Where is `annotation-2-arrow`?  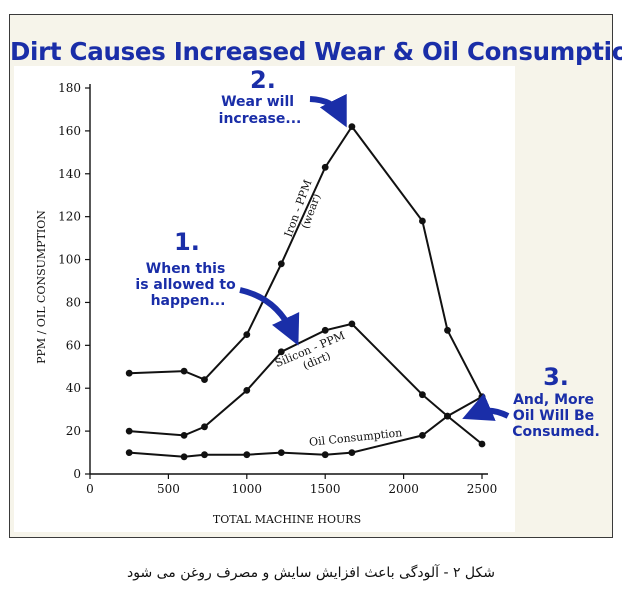
annotation-2-arrow is located at coordinates (328, 110).